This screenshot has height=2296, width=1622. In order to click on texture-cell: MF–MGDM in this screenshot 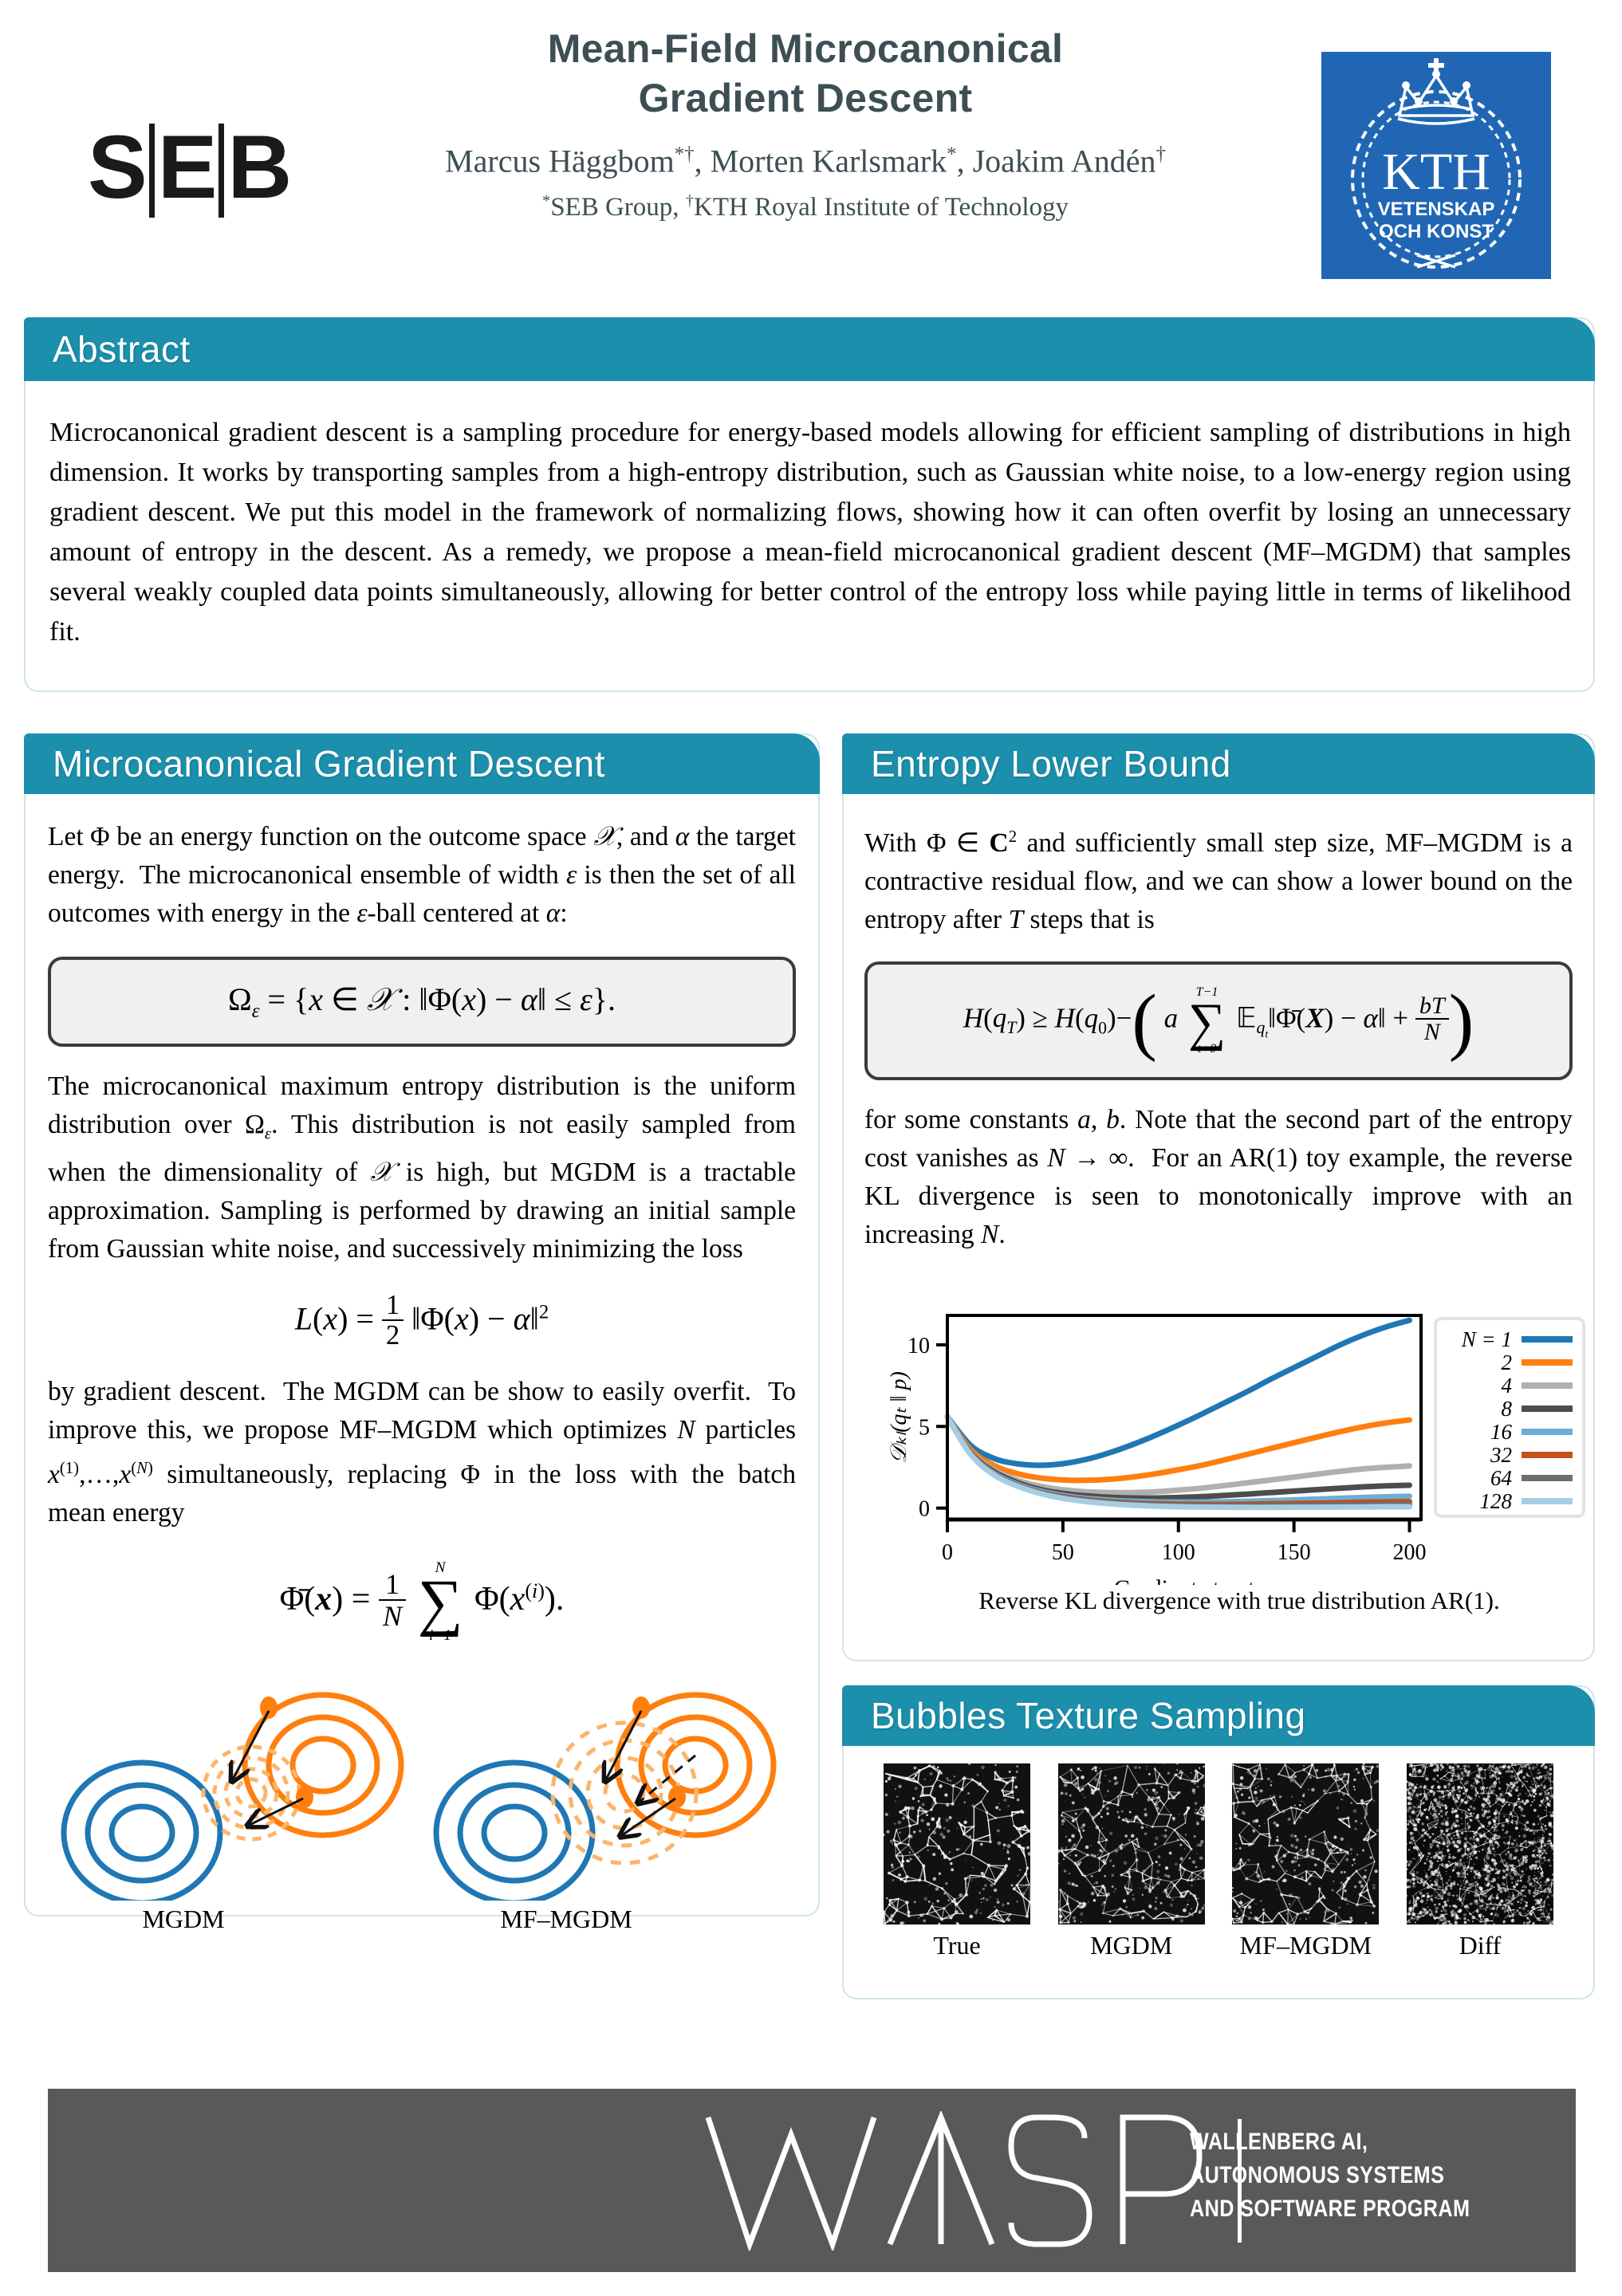, I will do `click(1306, 1861)`.